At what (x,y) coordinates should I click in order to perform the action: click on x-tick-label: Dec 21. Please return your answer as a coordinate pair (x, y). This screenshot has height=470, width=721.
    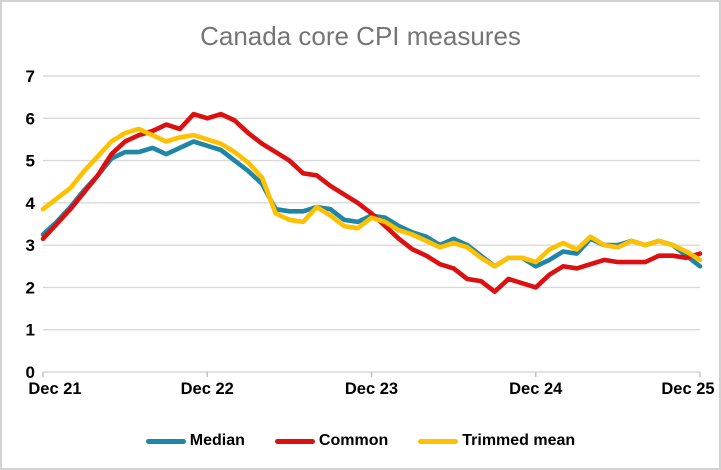
    Looking at the image, I should click on (54, 389).